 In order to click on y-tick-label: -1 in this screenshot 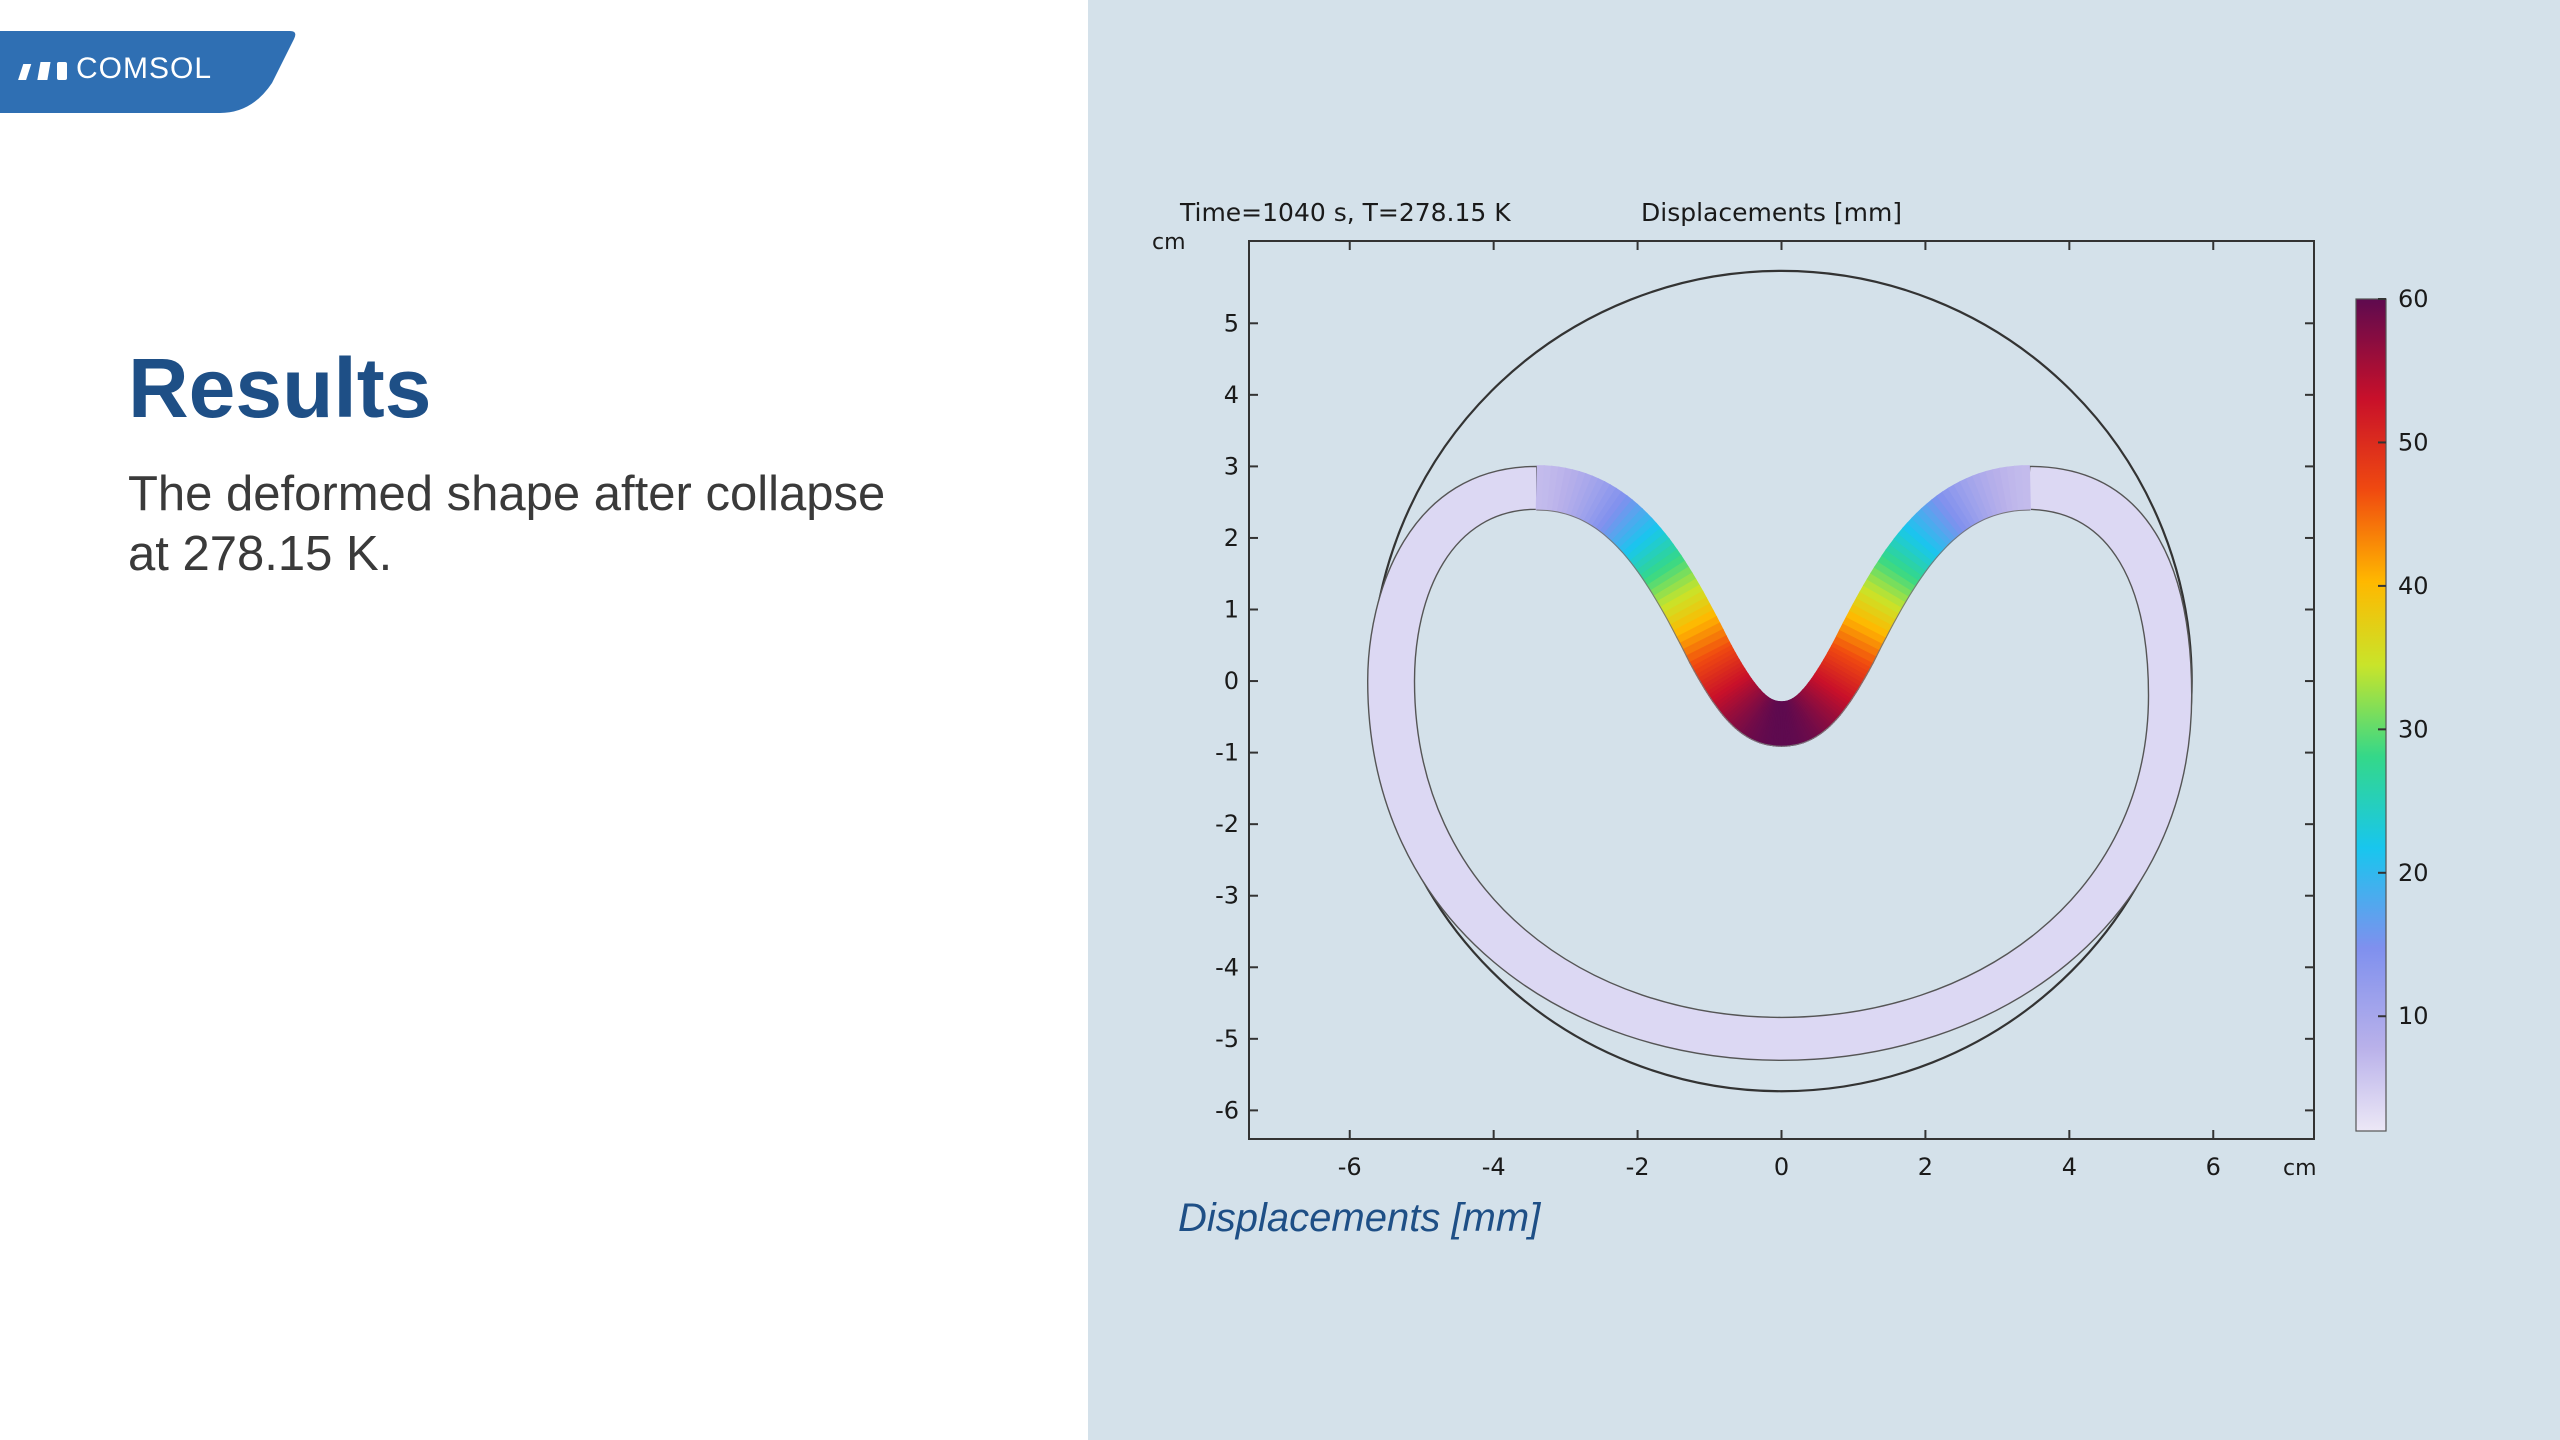, I will do `click(1227, 753)`.